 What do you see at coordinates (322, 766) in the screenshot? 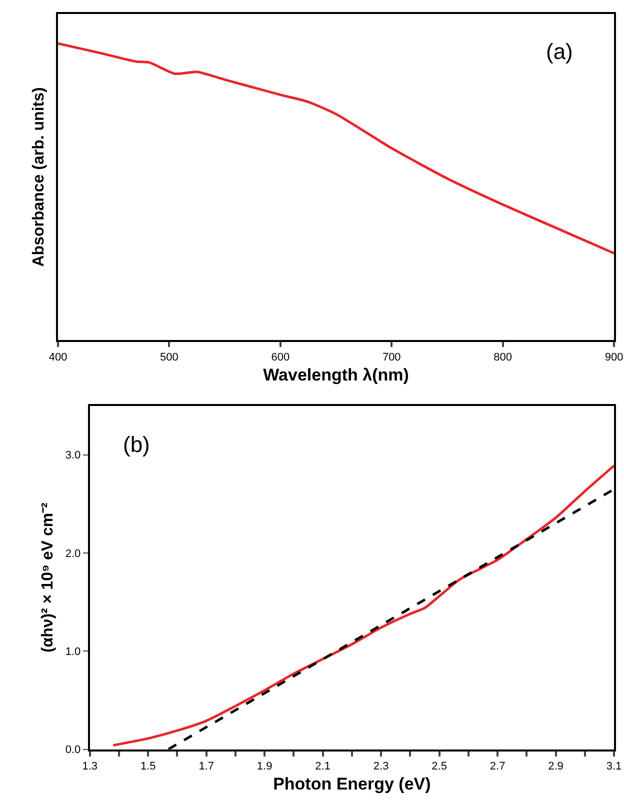
I see `x-tick-label: 2.1` at bounding box center [322, 766].